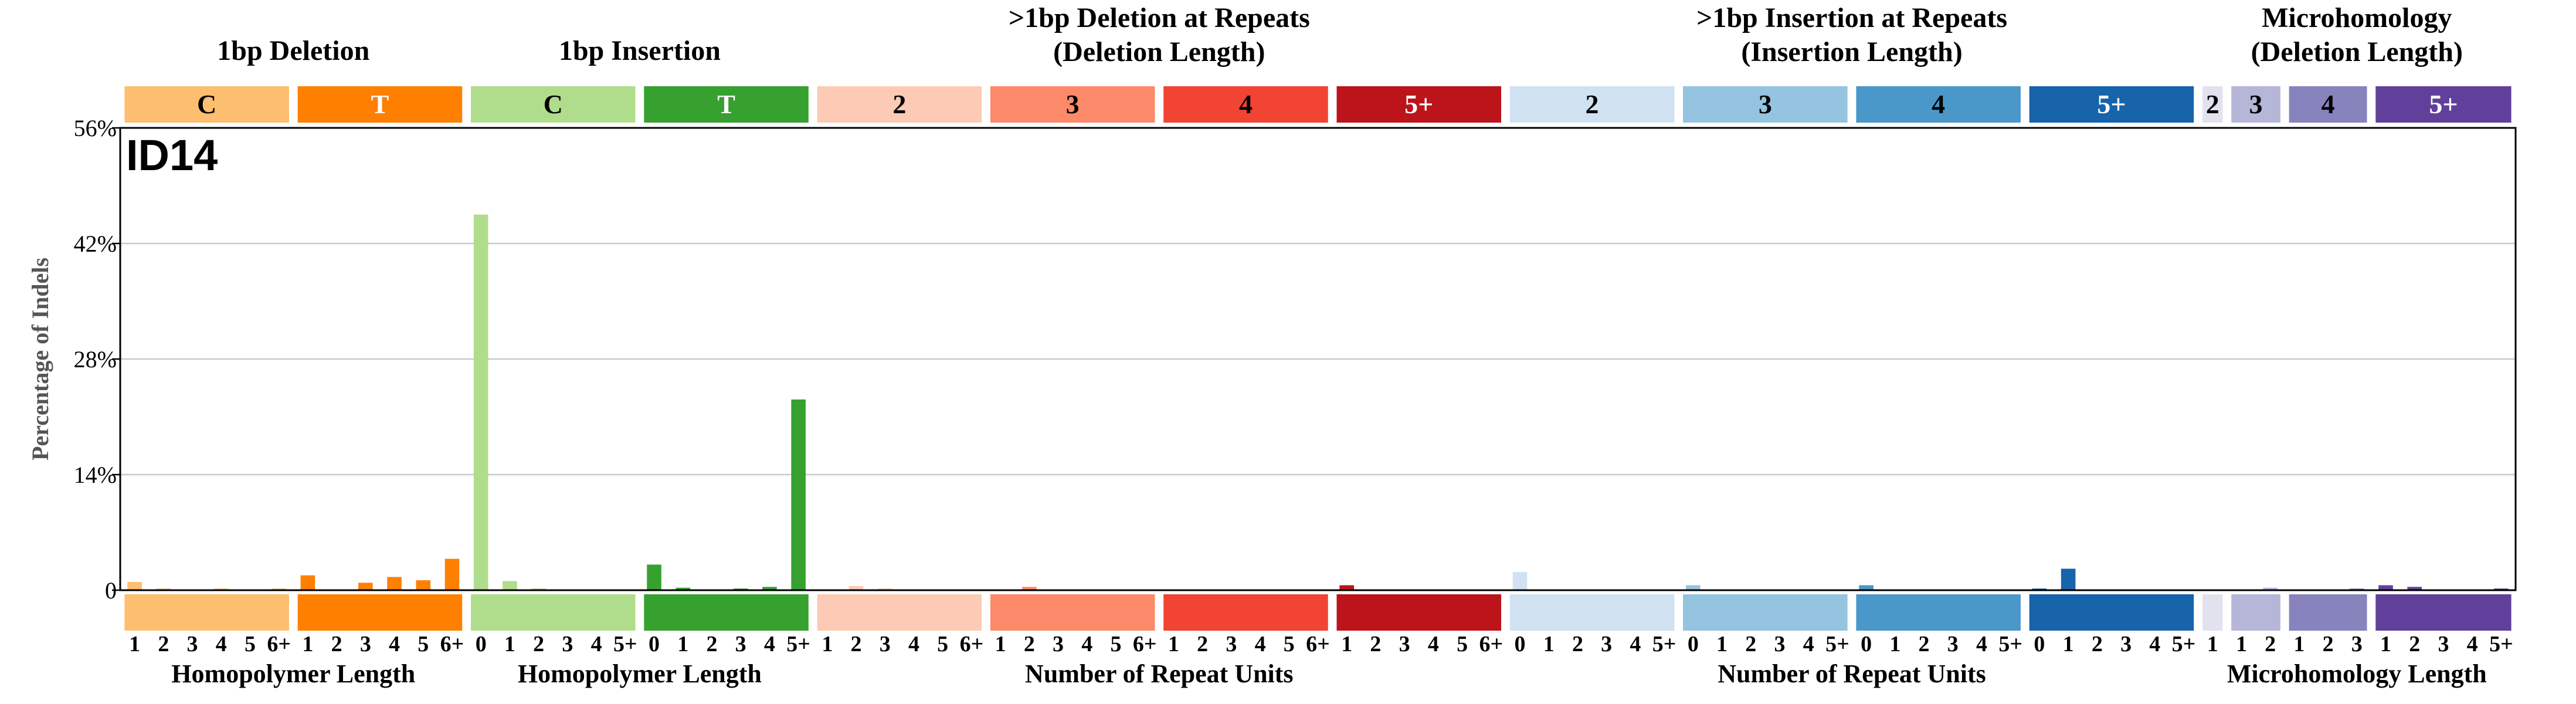 This screenshot has height=704, width=2576. Describe the element at coordinates (40, 359) in the screenshot. I see `y-axis-label: Percentage of Indels` at that location.